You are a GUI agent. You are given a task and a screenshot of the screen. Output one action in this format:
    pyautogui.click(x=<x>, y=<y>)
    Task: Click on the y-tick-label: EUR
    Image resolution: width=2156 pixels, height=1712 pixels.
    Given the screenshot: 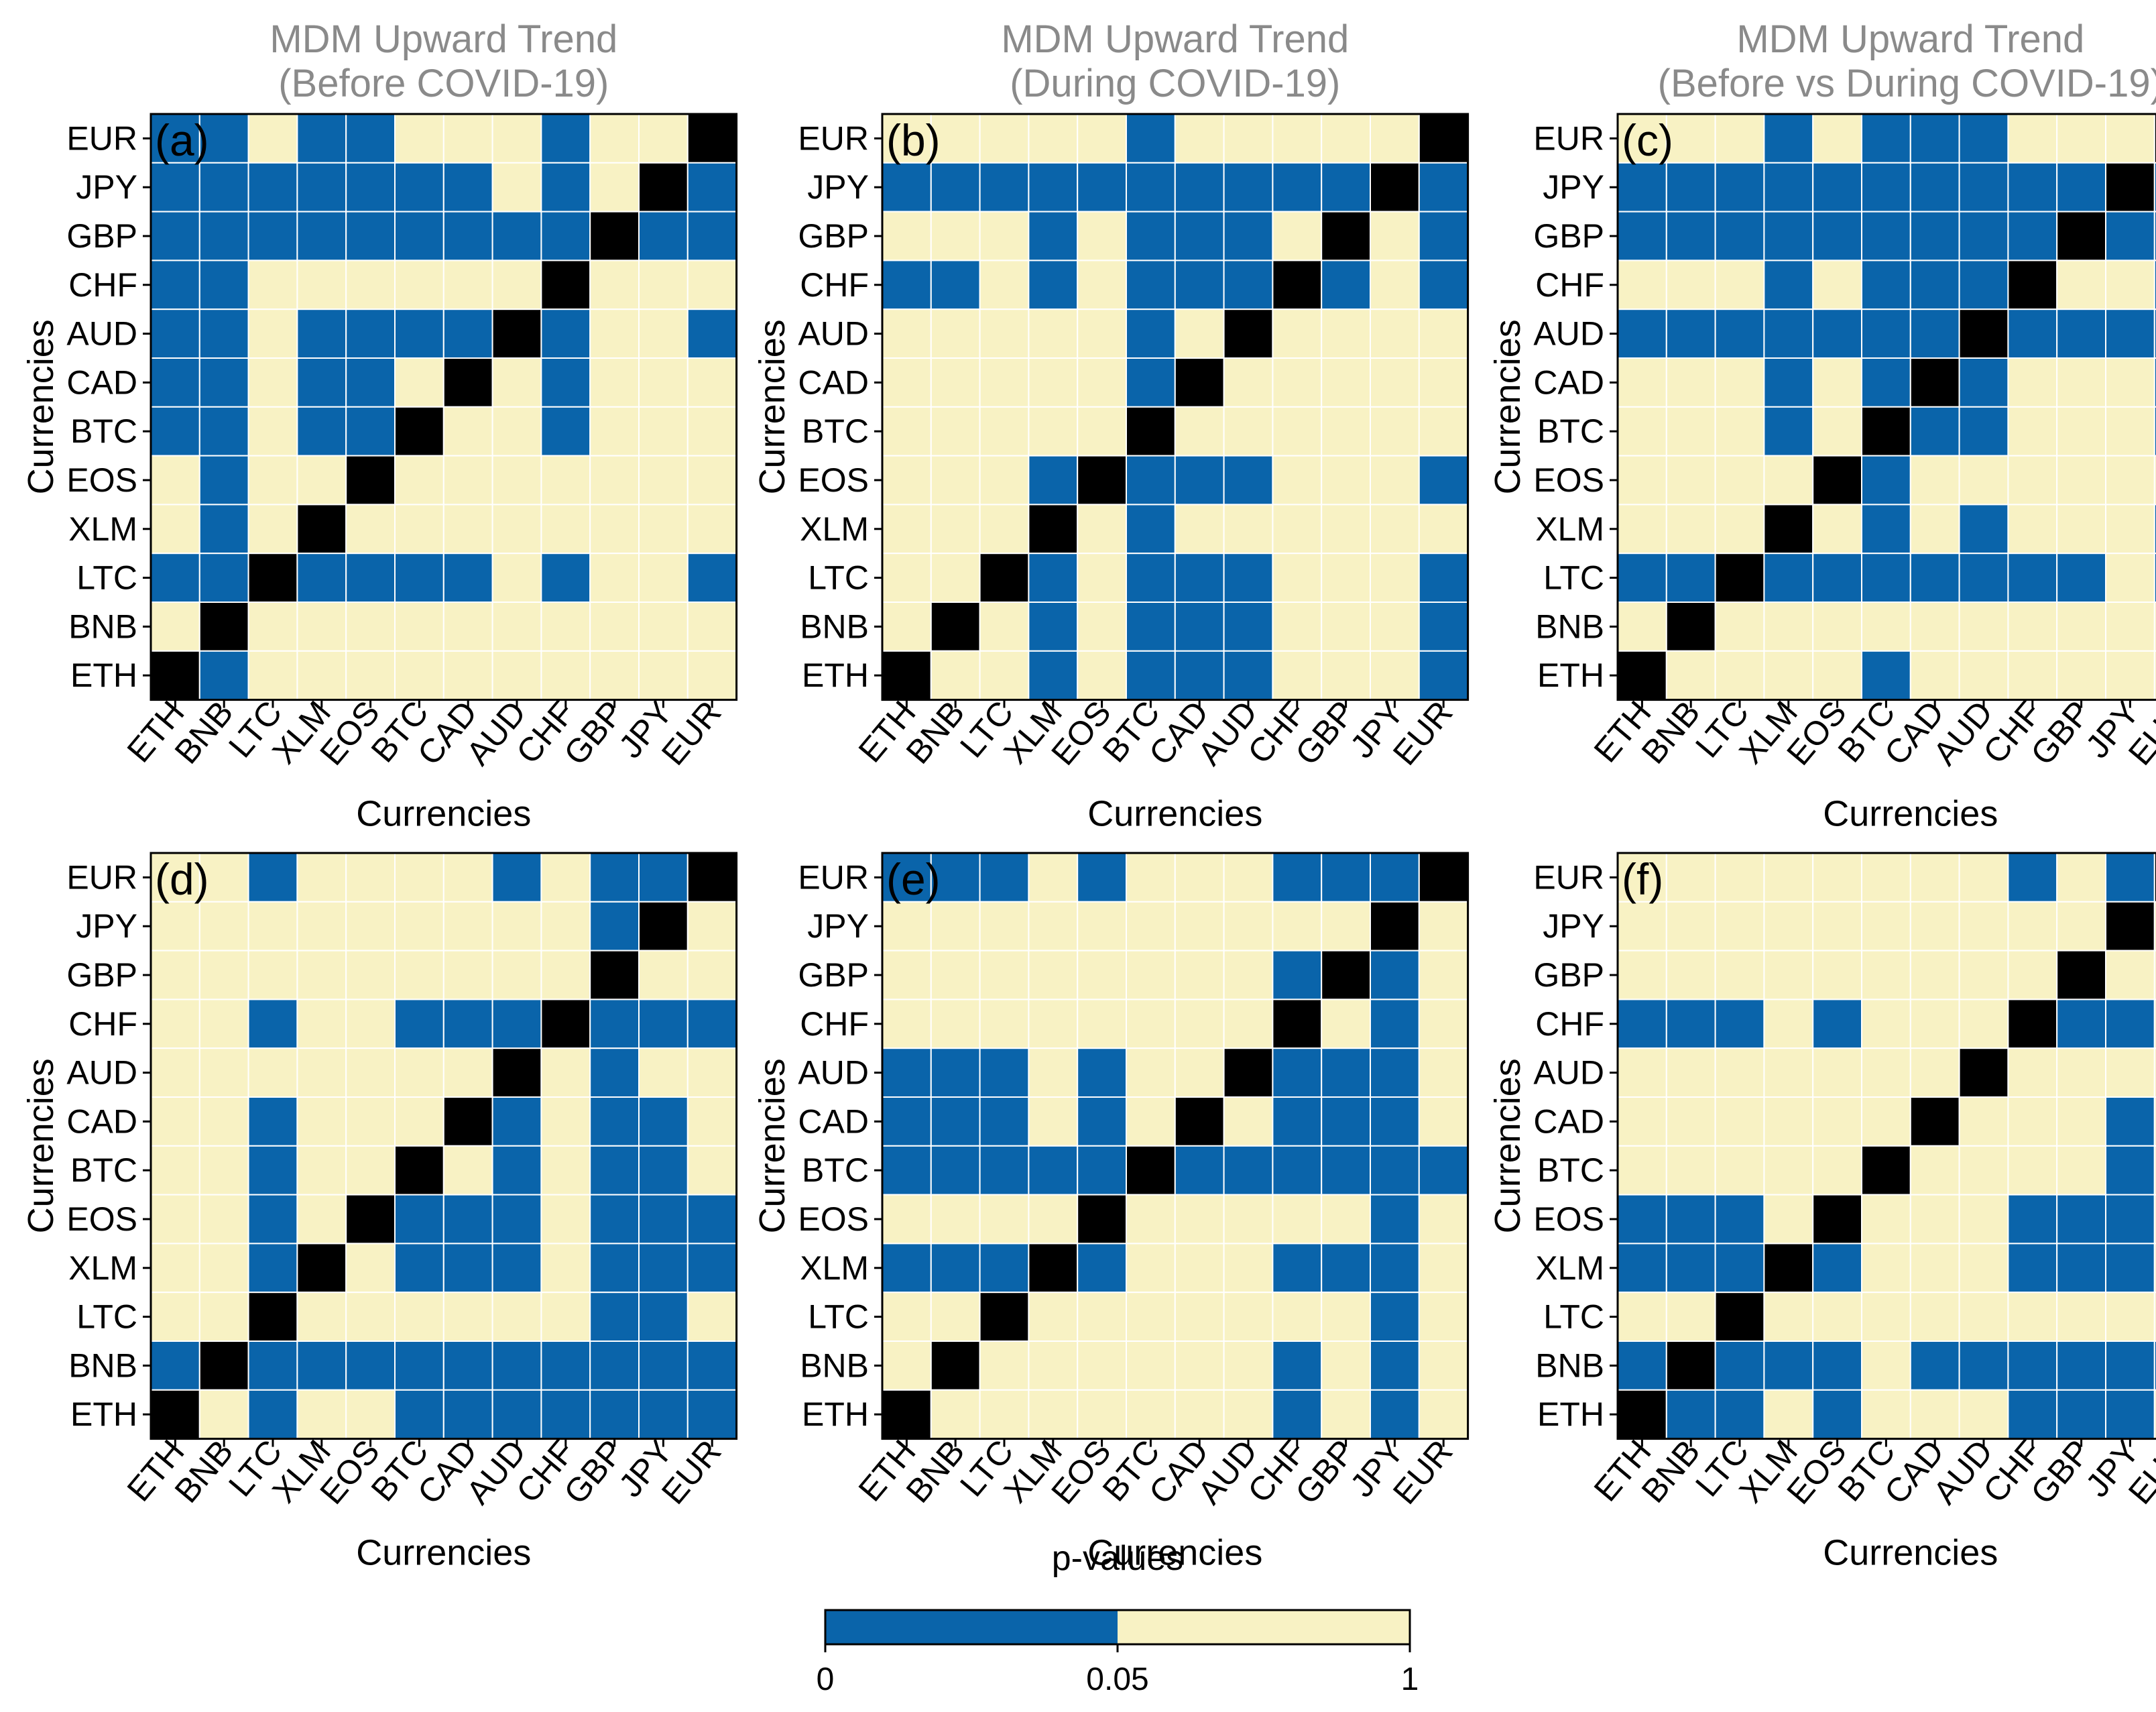 What is the action you would take?
    pyautogui.click(x=1569, y=138)
    